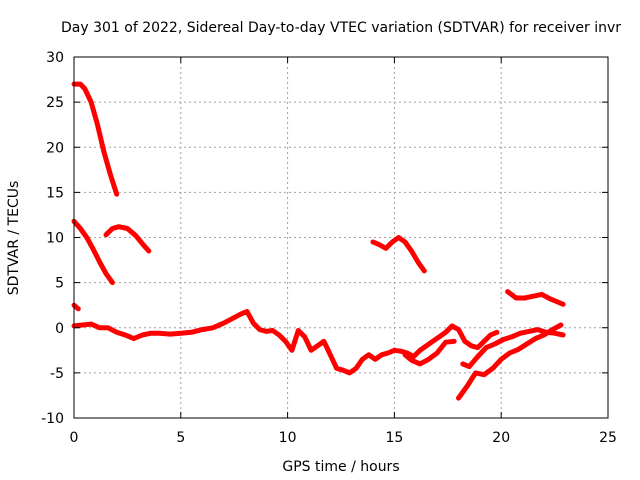 The image size is (640, 480). Describe the element at coordinates (55, 193) in the screenshot. I see `y-tick-label: 15` at that location.